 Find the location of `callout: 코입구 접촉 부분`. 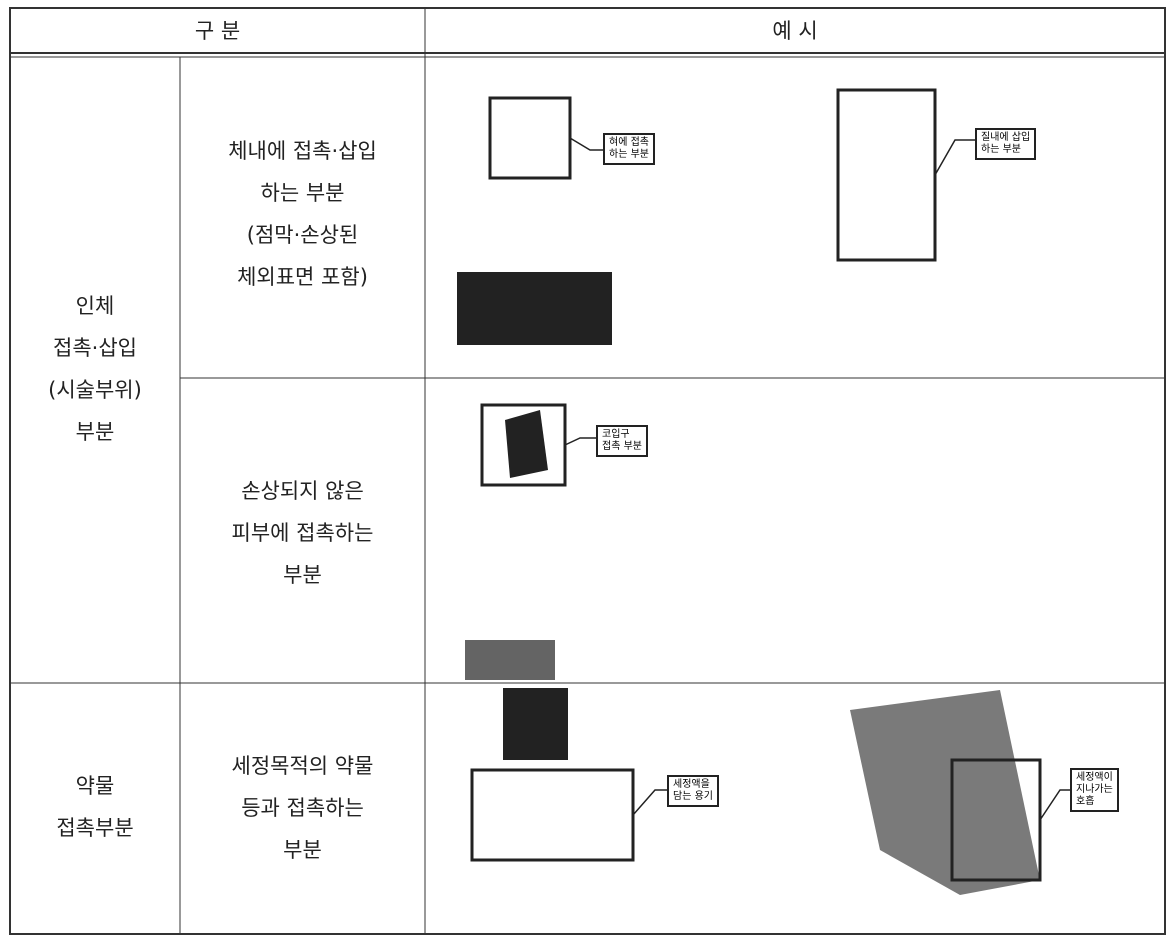

callout: 코입구 접촉 부분 is located at coordinates (622, 441).